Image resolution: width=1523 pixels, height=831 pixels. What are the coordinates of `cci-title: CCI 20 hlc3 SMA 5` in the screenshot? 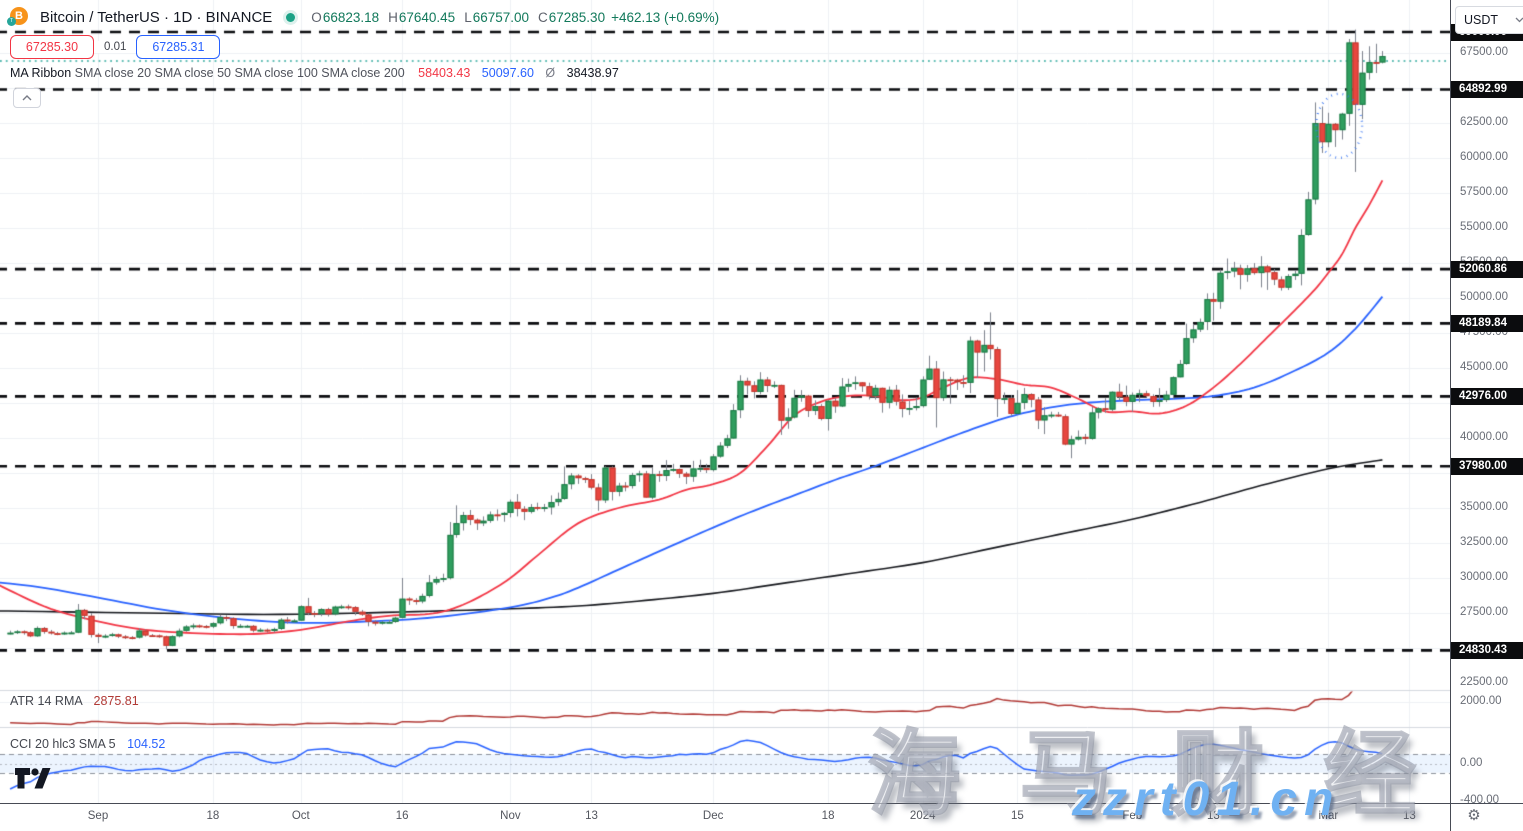 It's located at (63, 744).